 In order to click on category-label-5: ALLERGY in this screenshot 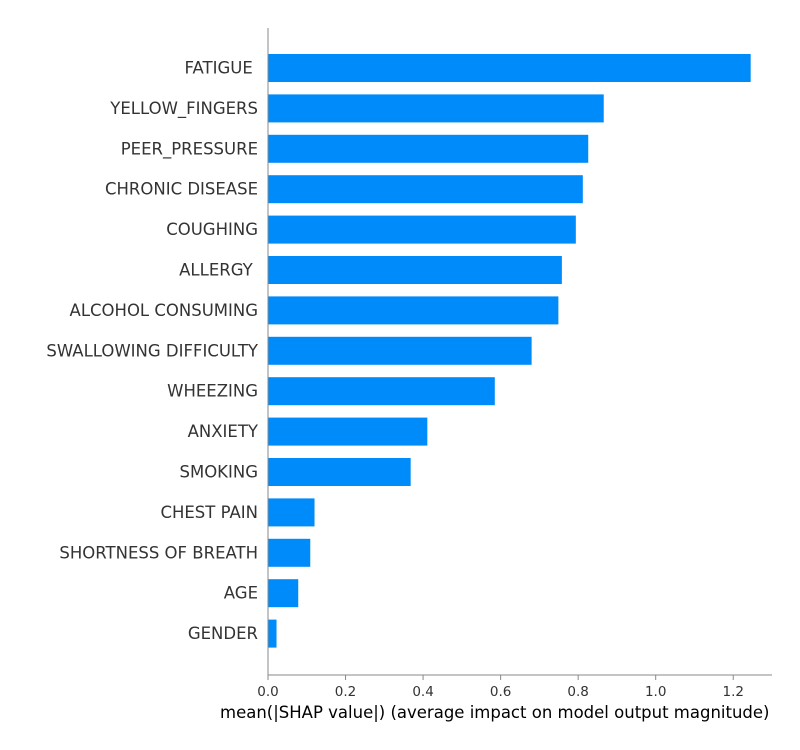, I will do `click(218, 270)`.